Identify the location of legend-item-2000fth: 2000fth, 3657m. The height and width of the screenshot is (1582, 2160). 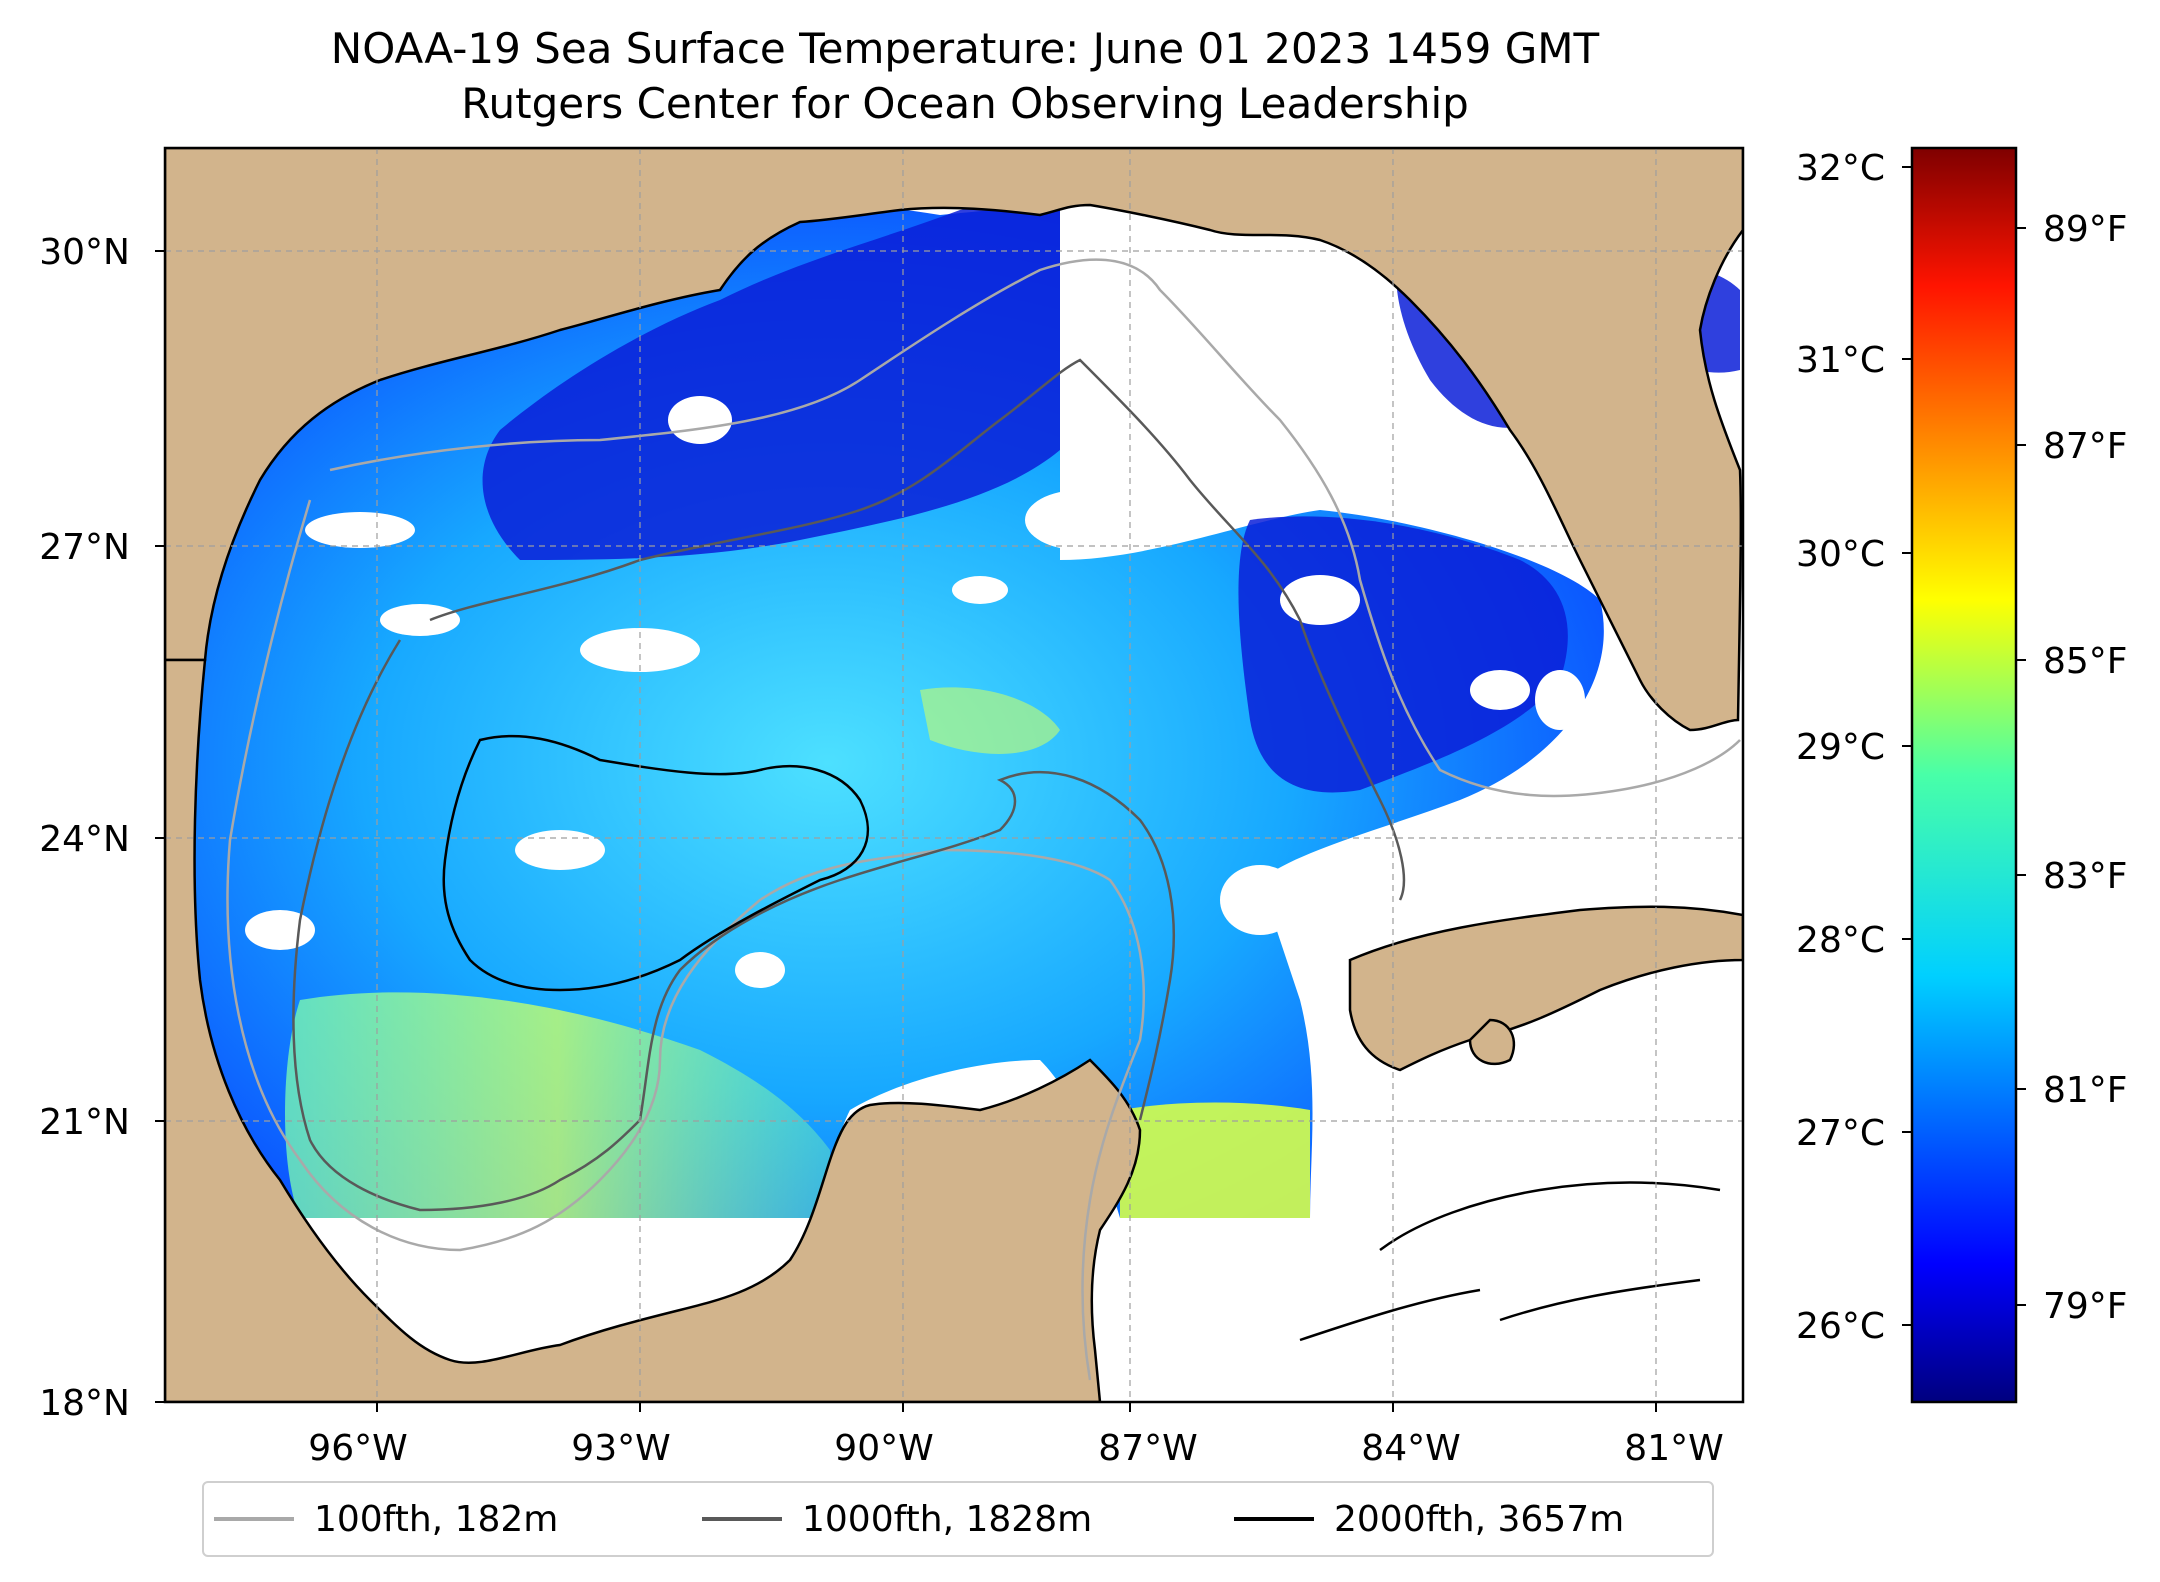
(1429, 1519).